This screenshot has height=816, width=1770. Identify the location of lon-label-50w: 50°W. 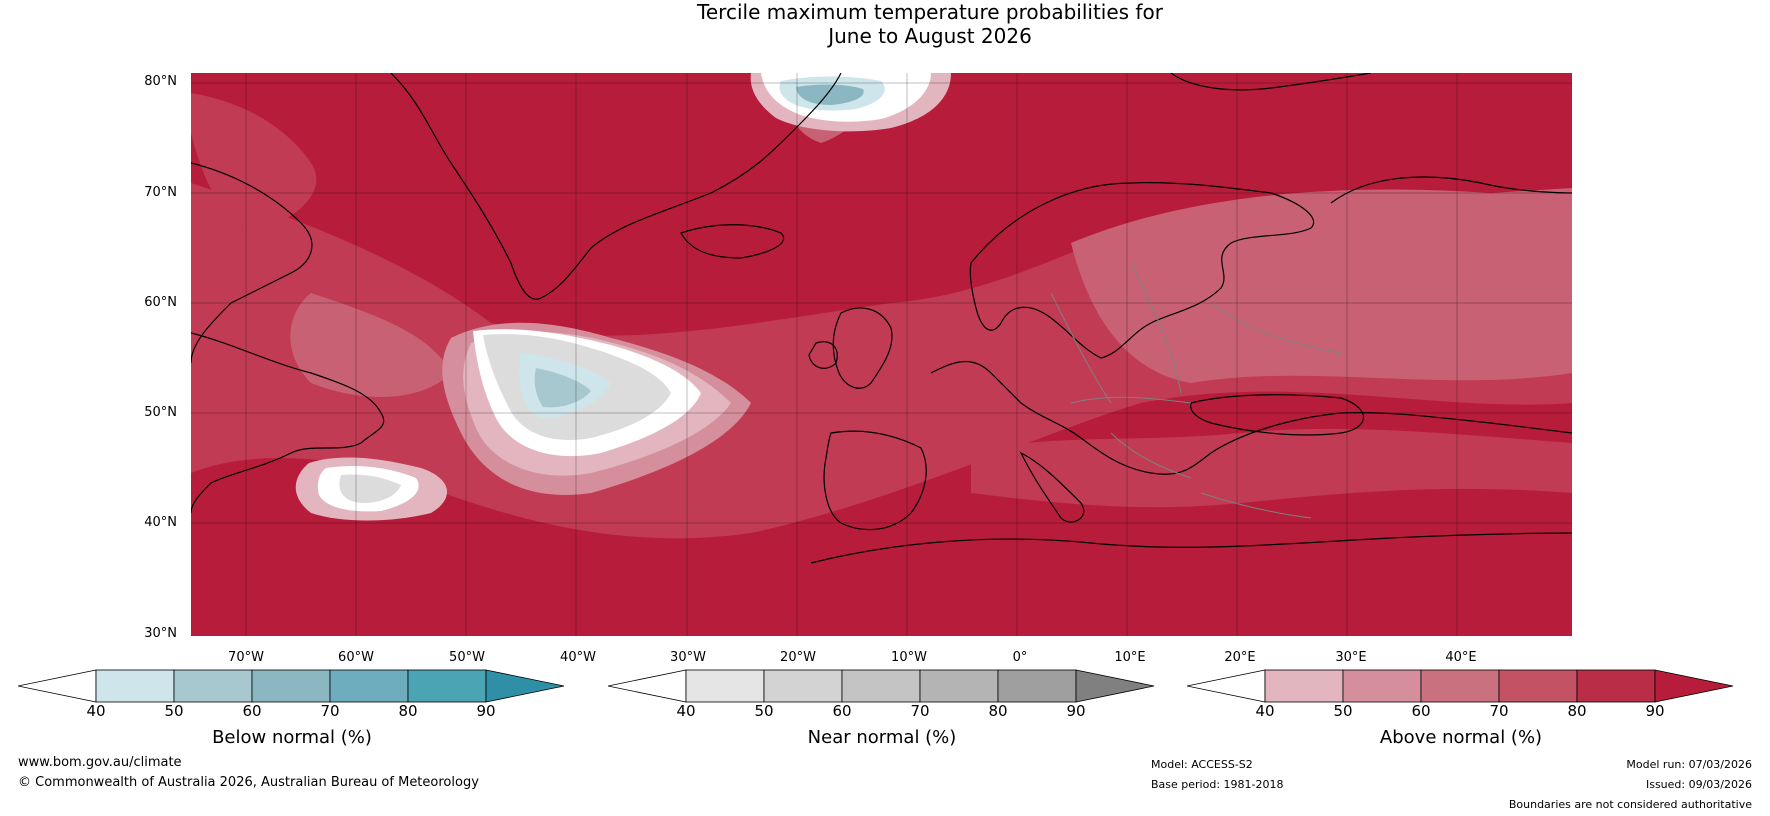
(467, 657).